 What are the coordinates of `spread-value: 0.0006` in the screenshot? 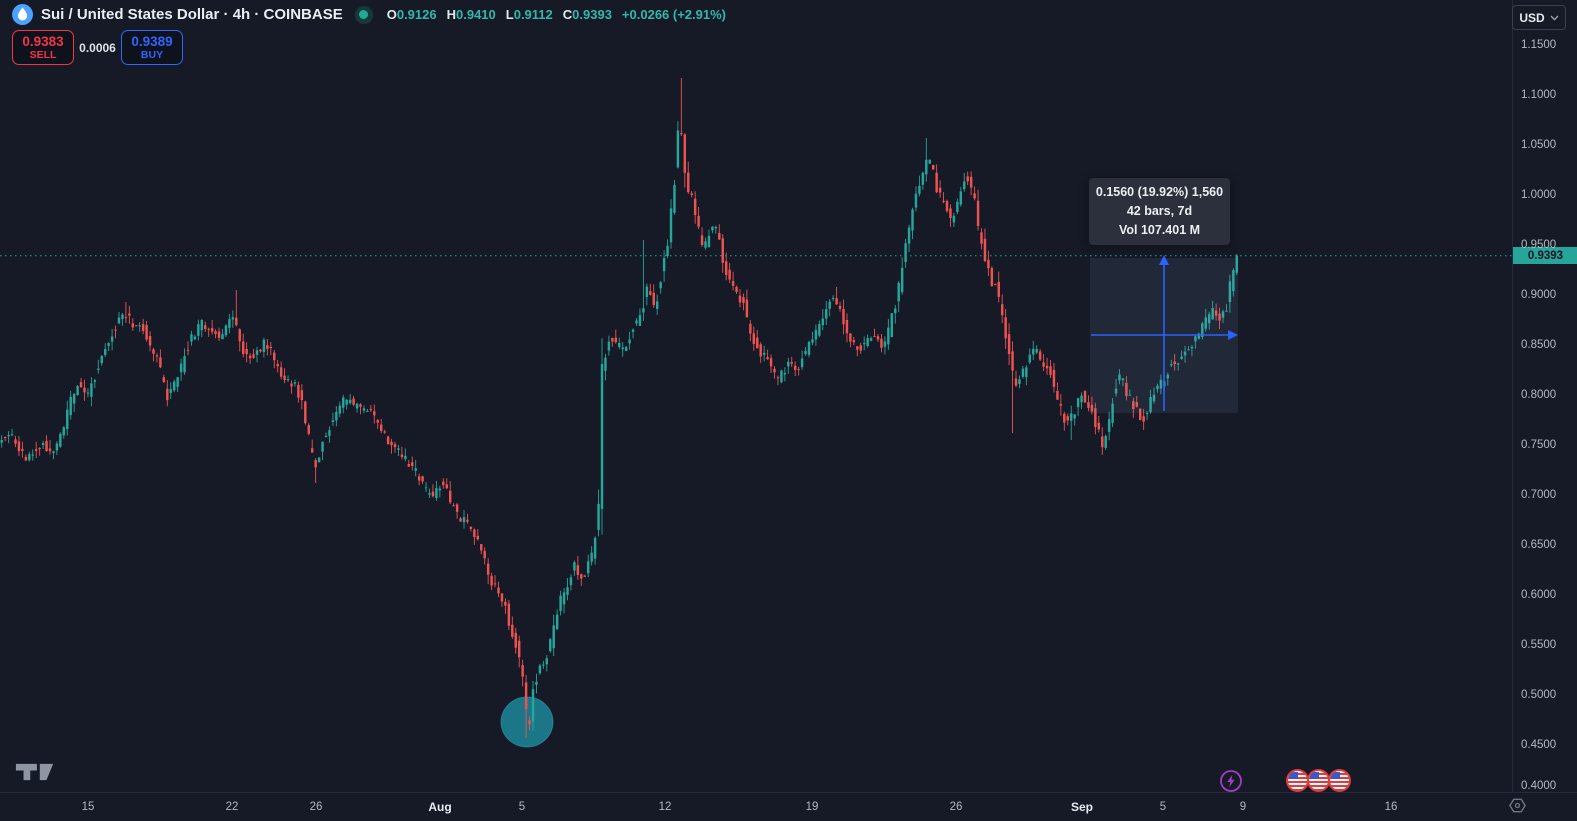 It's located at (97, 47).